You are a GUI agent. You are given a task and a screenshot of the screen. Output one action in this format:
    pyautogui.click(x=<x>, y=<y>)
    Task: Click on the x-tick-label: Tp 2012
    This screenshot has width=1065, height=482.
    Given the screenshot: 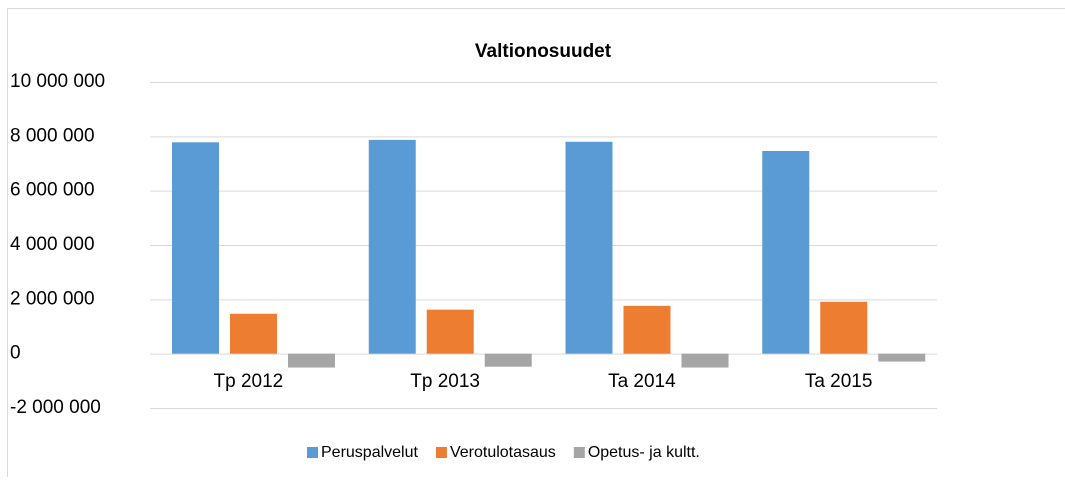 What is the action you would take?
    pyautogui.click(x=249, y=381)
    